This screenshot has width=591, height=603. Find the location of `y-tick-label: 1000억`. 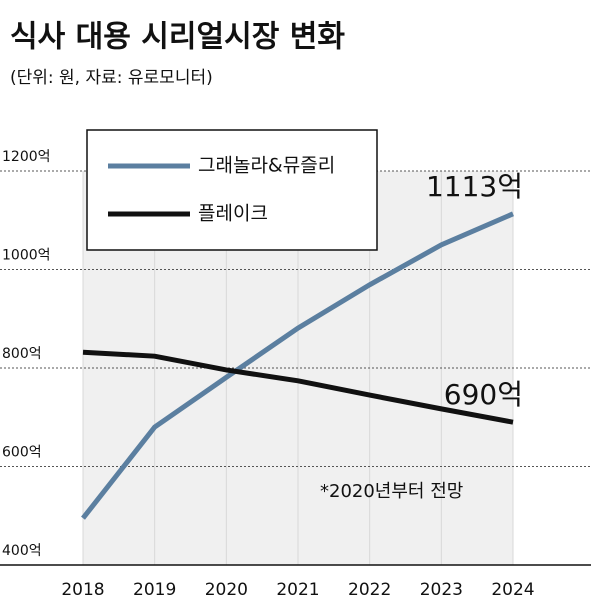

y-tick-label: 1000억 is located at coordinates (26, 256).